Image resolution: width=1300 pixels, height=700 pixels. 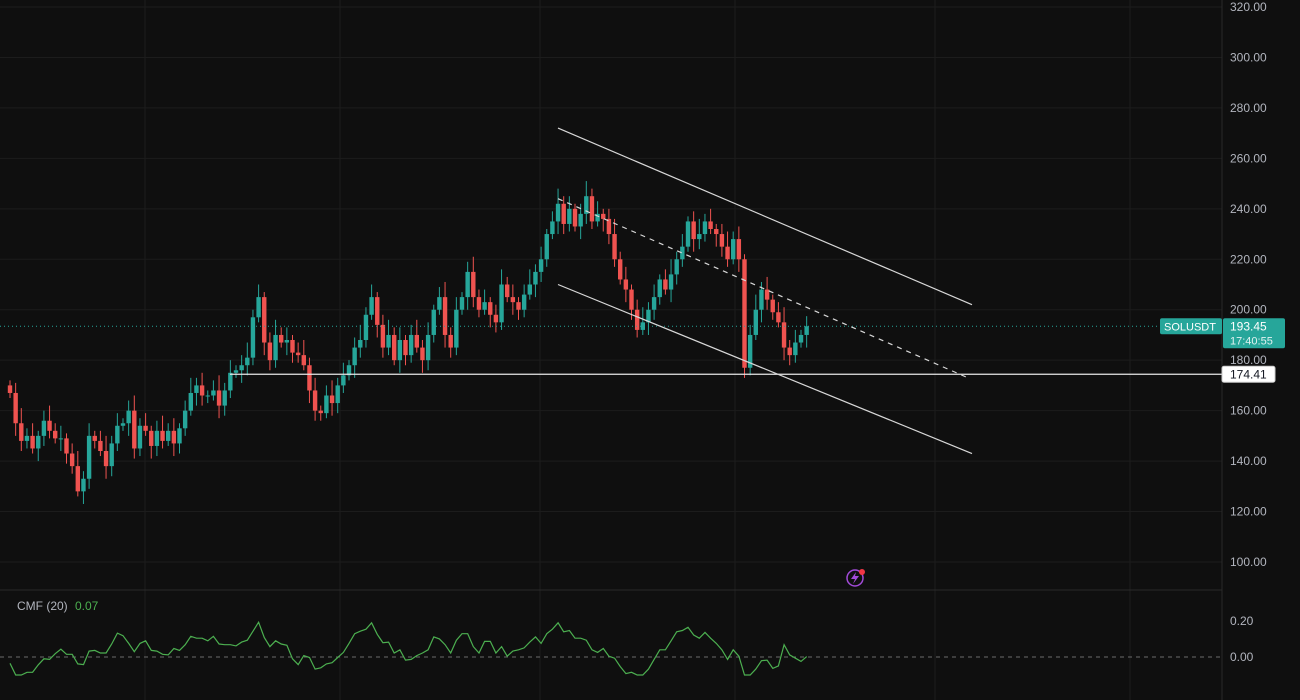 I want to click on y-tick-label: 220.00, so click(x=1248, y=259).